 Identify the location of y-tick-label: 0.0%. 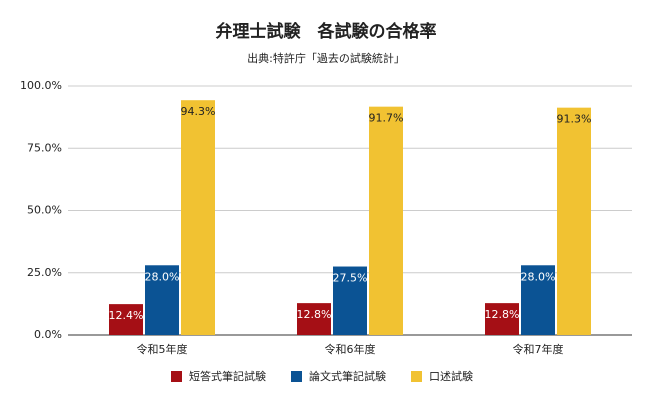
(48, 334).